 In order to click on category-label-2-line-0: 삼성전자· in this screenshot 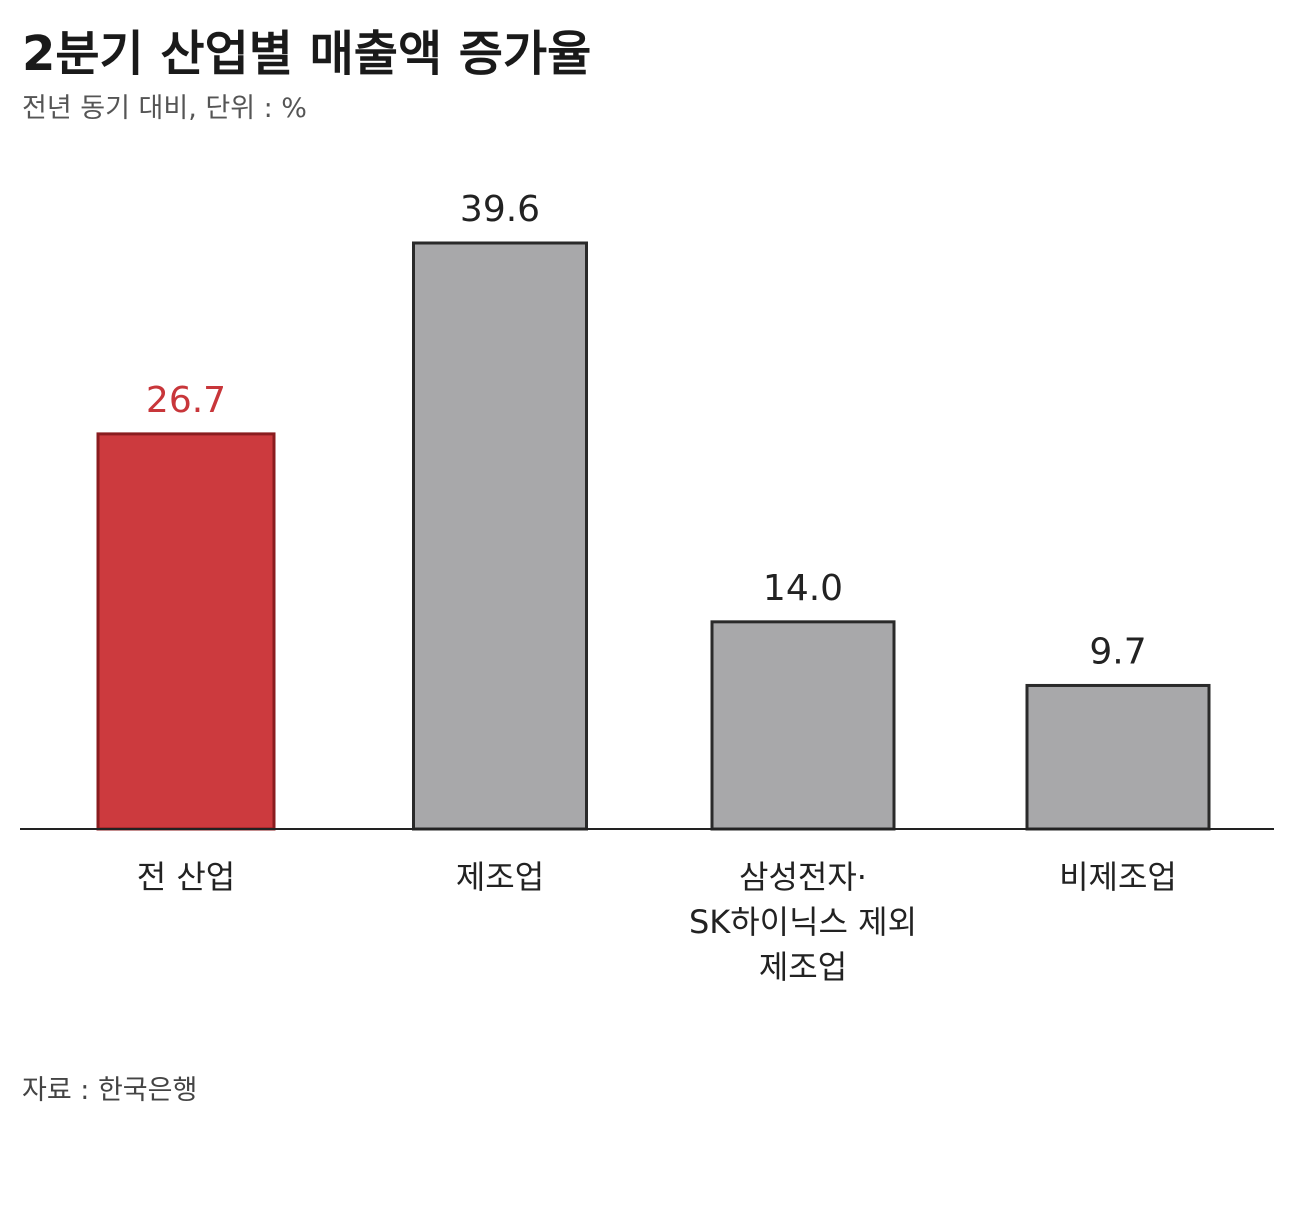, I will do `click(803, 877)`.